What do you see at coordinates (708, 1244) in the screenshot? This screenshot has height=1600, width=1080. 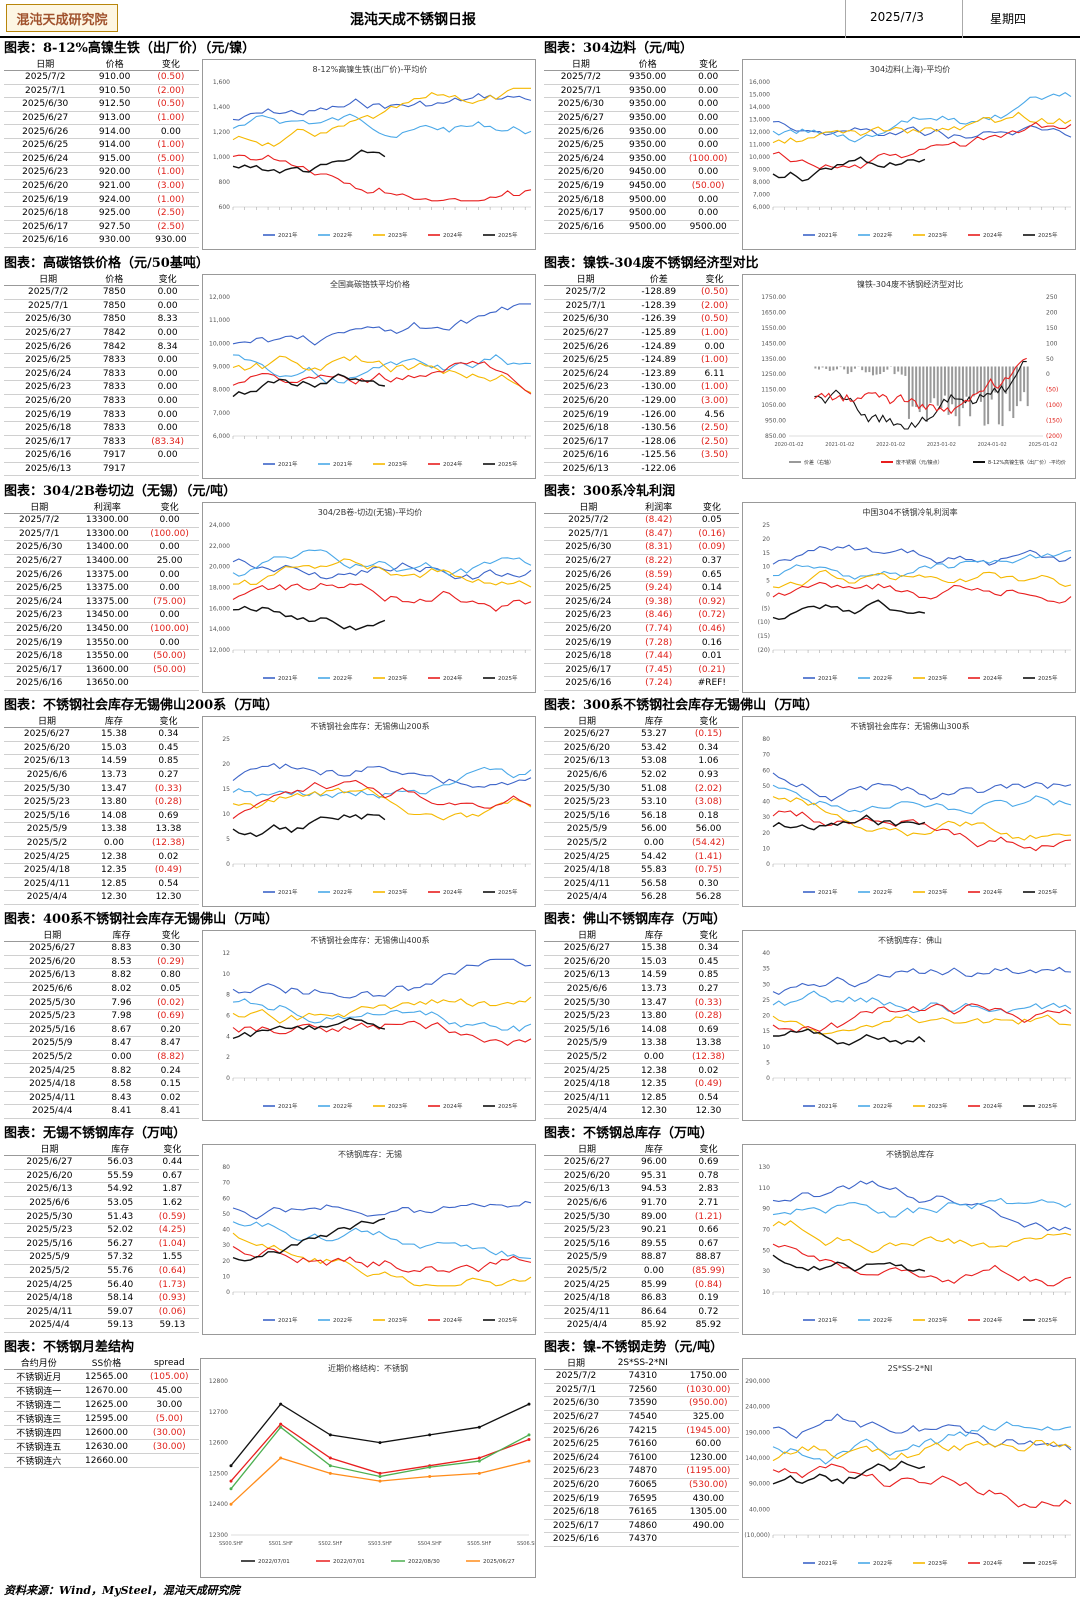 I see `table-cell: 0.67` at bounding box center [708, 1244].